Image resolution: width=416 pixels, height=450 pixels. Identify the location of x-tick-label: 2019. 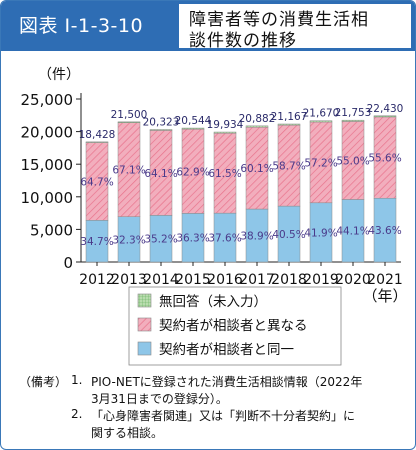
(321, 280).